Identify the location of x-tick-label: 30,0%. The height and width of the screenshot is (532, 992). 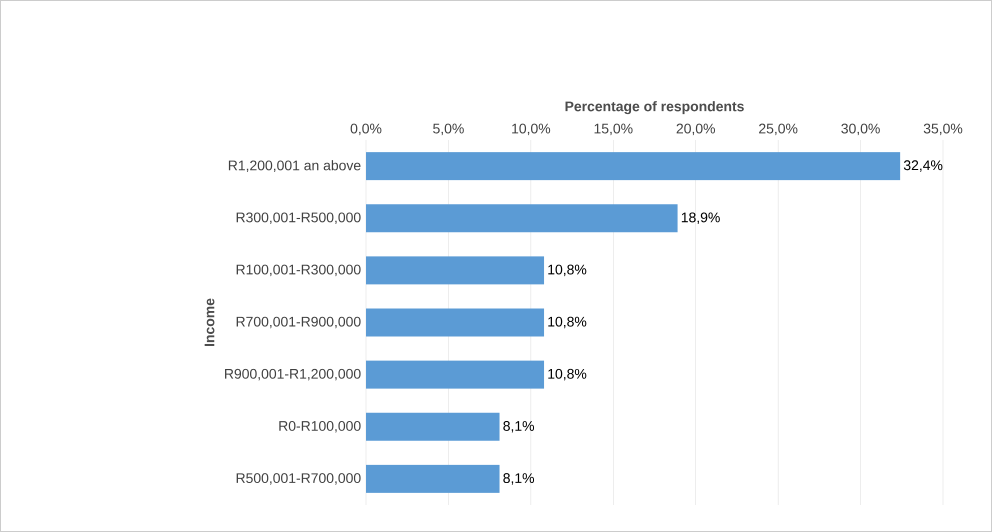
(860, 130).